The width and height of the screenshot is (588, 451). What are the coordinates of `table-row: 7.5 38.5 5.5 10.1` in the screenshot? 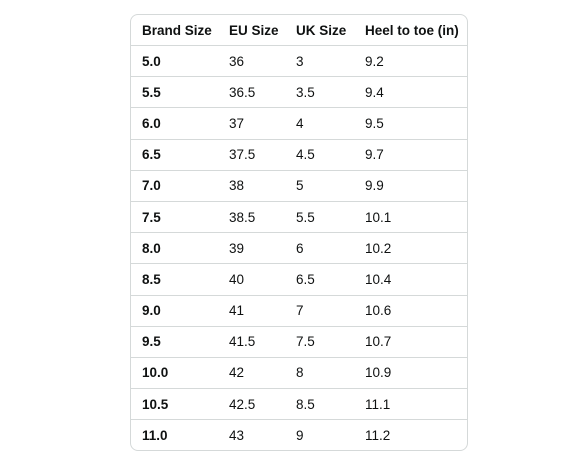 It's located at (299, 217).